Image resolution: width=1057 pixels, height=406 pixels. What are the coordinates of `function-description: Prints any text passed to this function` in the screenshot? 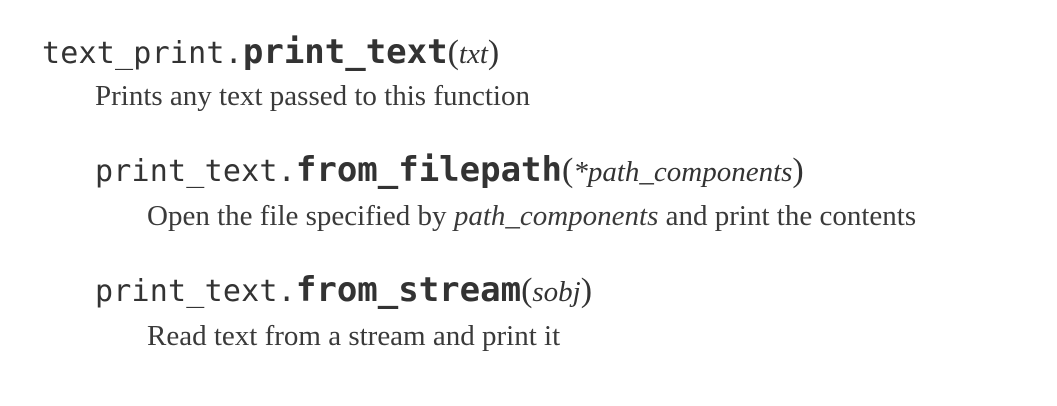 It's located at (312, 96).